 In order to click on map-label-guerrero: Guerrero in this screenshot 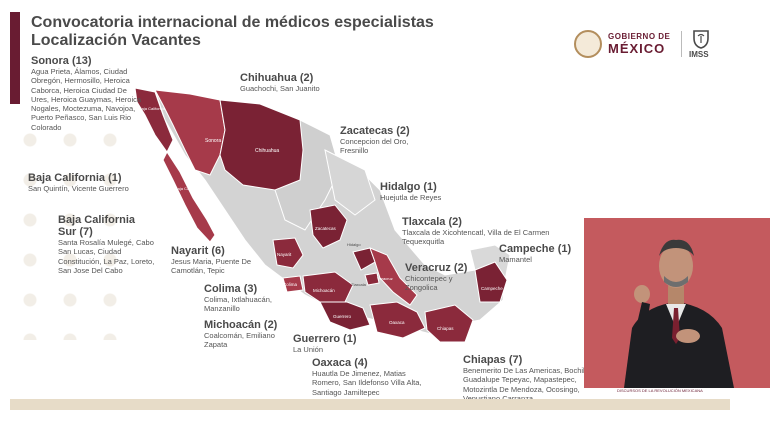, I will do `click(342, 316)`.